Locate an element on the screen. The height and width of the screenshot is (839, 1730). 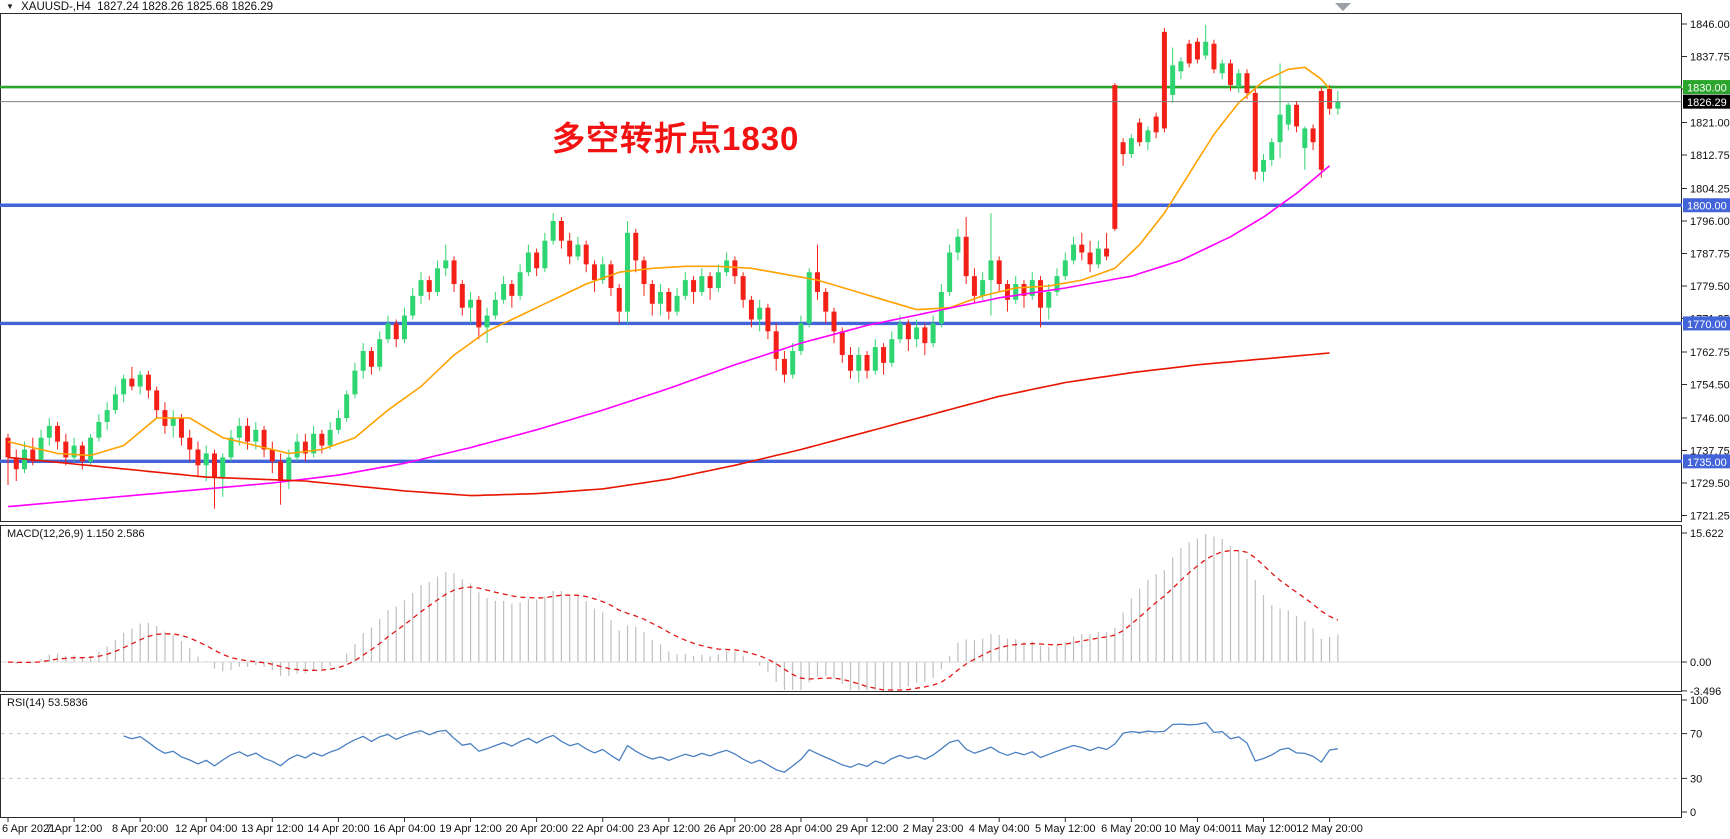
time-axis-label: 6 Apr 2021 is located at coordinates (28, 829).